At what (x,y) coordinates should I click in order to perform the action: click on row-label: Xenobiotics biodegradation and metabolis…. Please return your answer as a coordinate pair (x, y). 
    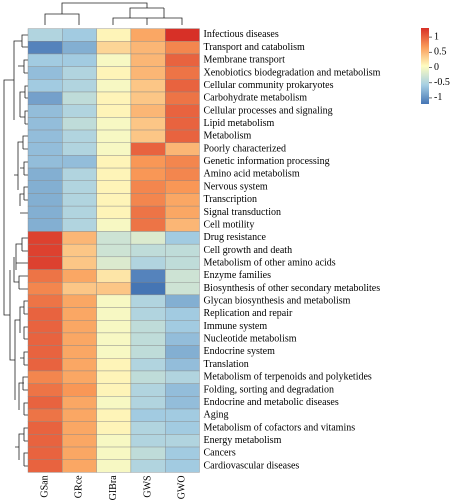
    Looking at the image, I should click on (292, 72).